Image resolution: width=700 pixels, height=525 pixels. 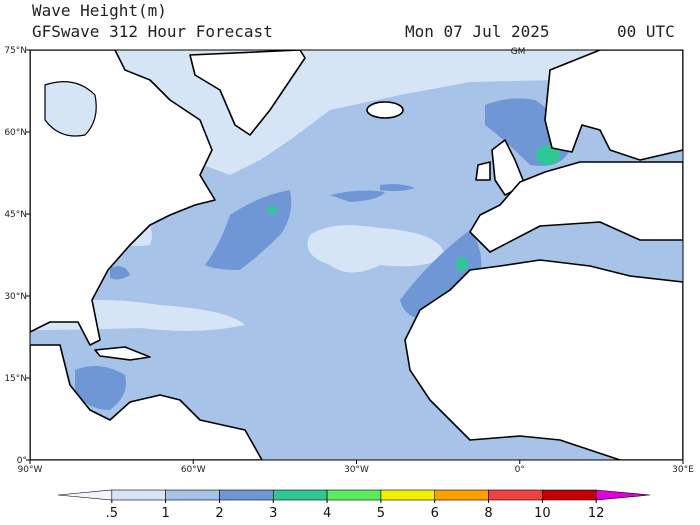 I want to click on lon-tick-label: 90°W, so click(x=30, y=470).